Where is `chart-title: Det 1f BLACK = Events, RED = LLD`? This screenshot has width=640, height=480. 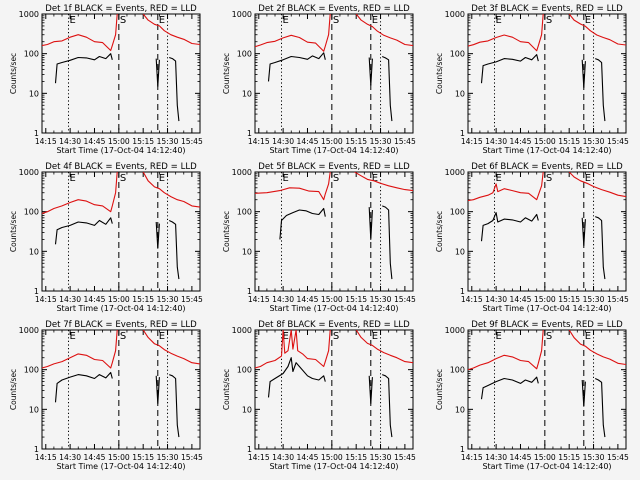 chart-title: Det 1f BLACK = Events, RED = LLD is located at coordinates (121, 9).